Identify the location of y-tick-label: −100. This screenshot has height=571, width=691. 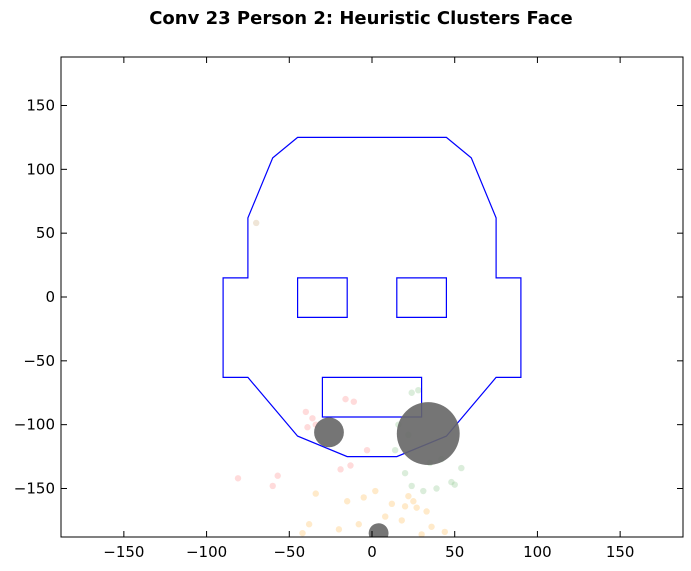
(34, 425).